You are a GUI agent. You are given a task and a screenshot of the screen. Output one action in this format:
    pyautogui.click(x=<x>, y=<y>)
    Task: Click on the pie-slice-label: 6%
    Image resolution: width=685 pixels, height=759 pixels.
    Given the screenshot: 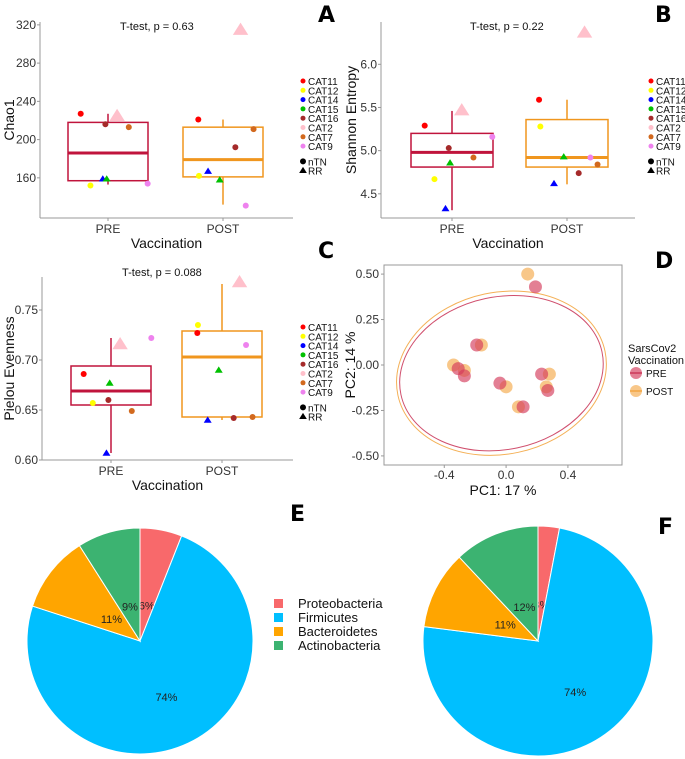 What is the action you would take?
    pyautogui.click(x=147, y=606)
    